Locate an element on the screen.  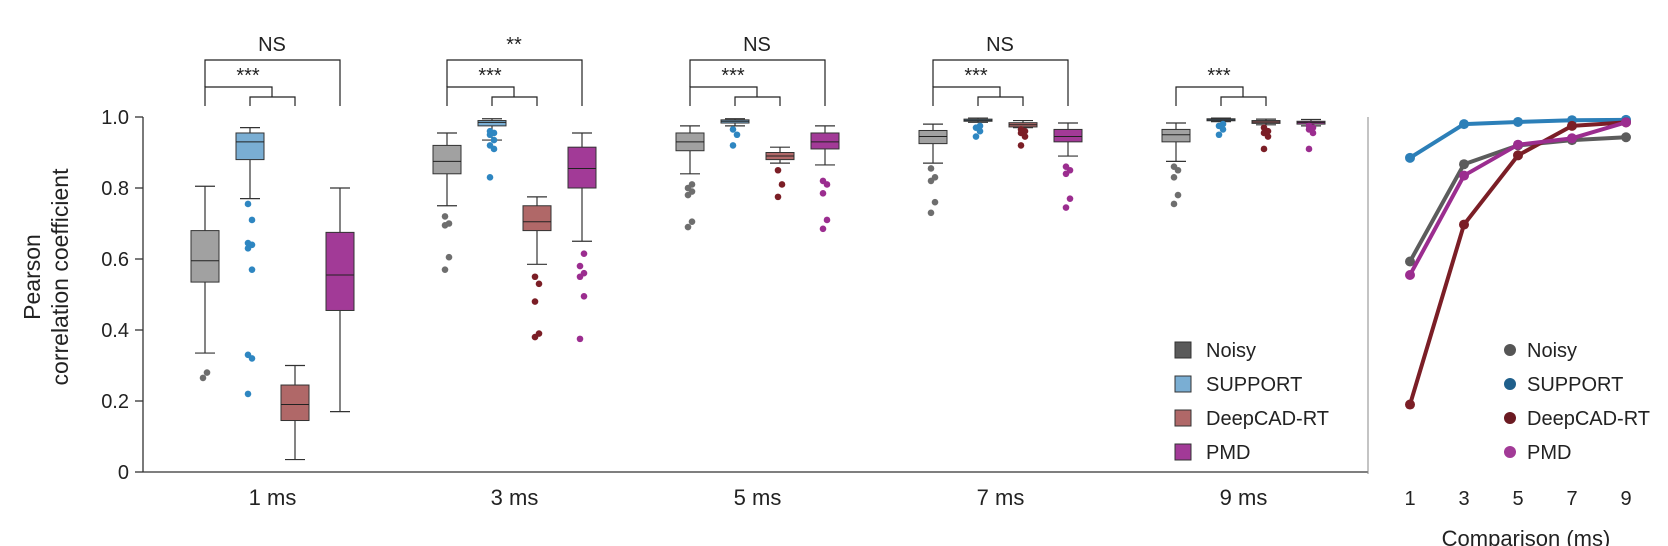
significance-group-5: *** is located at coordinates (1221, 85).